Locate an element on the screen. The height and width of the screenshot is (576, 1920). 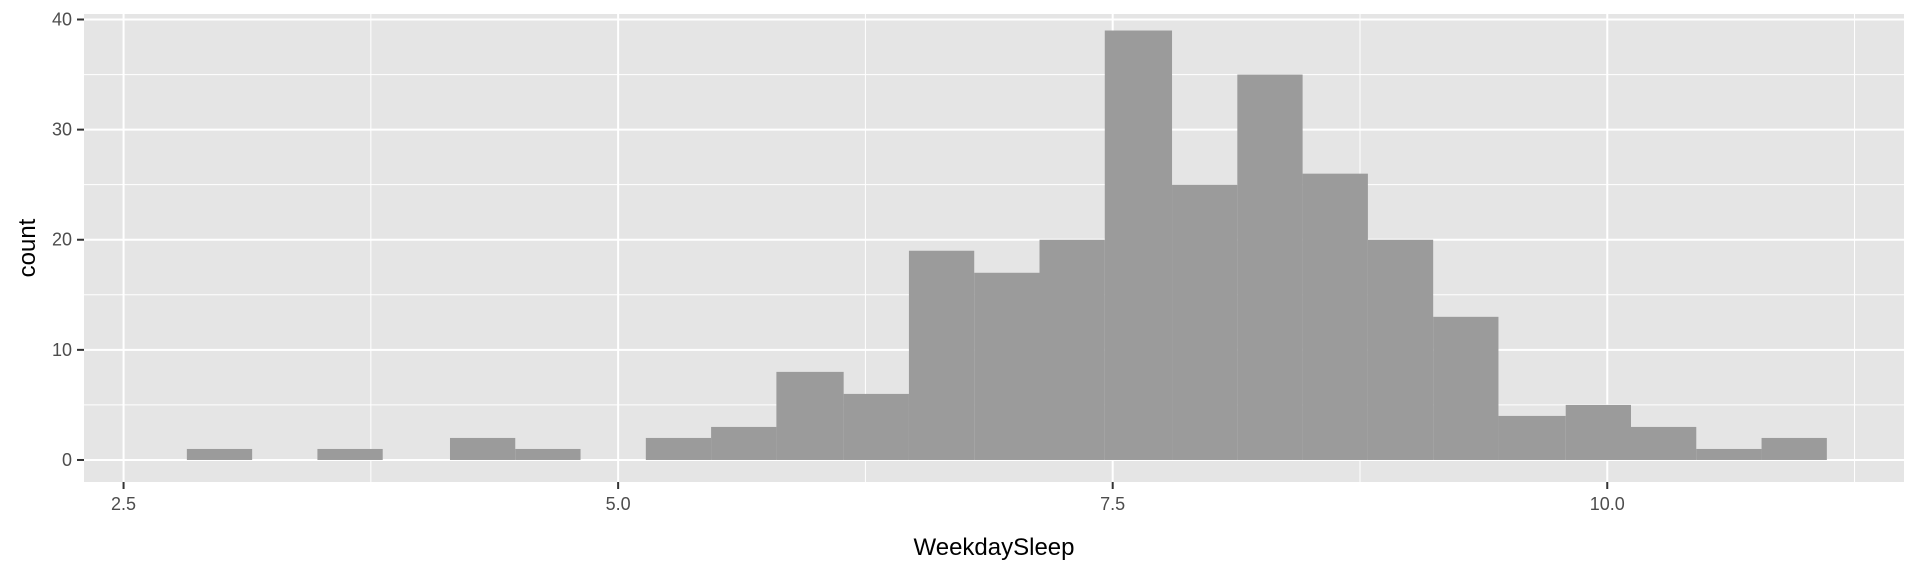
y-tick-label: 10 is located at coordinates (62, 350).